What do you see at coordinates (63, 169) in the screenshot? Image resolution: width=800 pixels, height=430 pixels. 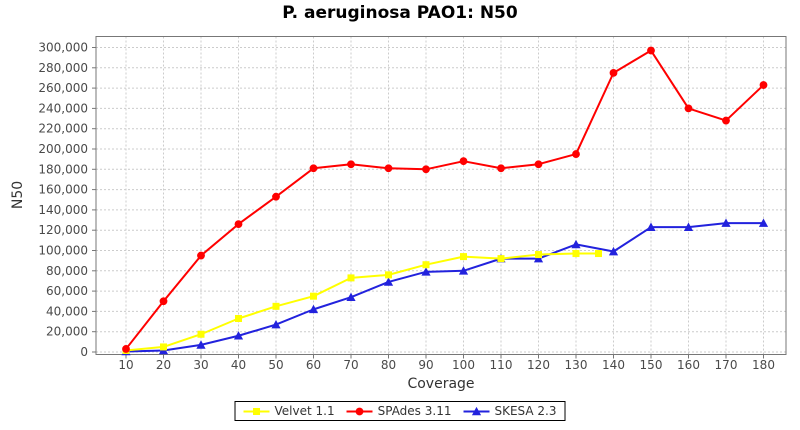 I see `y-tick-label: 180,000` at bounding box center [63, 169].